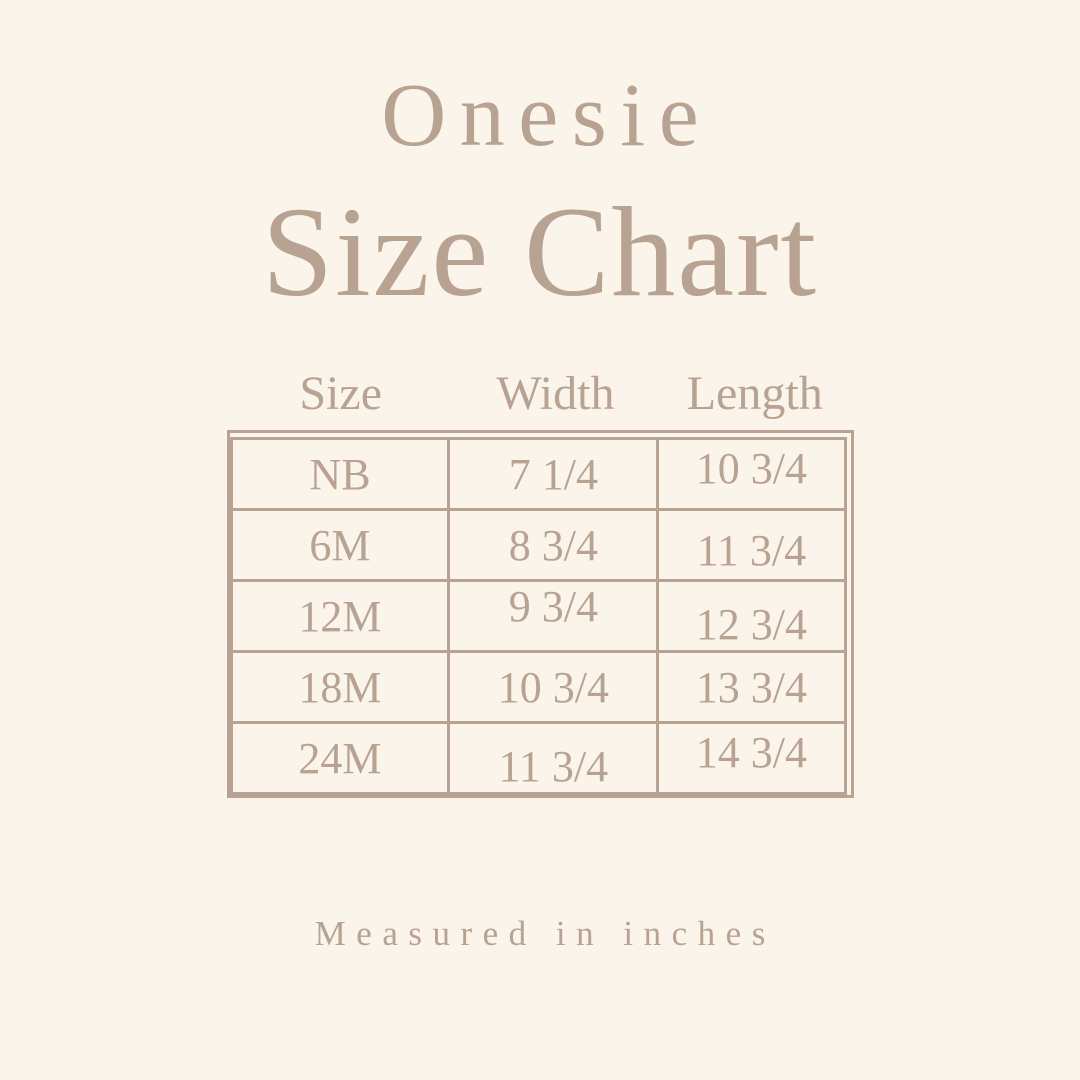 Image resolution: width=1080 pixels, height=1080 pixels. What do you see at coordinates (751, 616) in the screenshot?
I see `length-cell: 12 3/4` at bounding box center [751, 616].